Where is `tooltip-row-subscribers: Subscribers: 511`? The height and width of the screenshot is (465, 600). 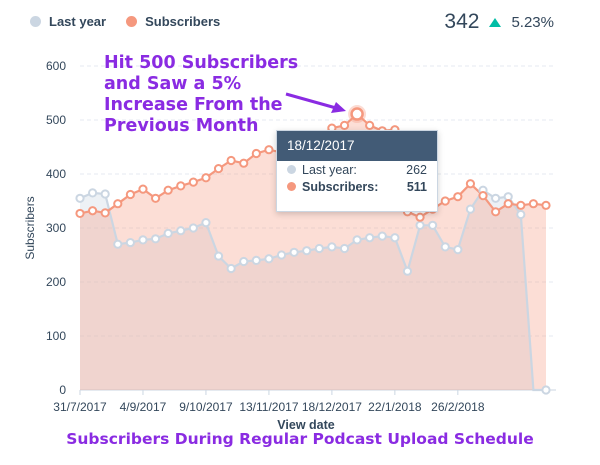 tooltip-row-subscribers: Subscribers: 511 is located at coordinates (357, 186).